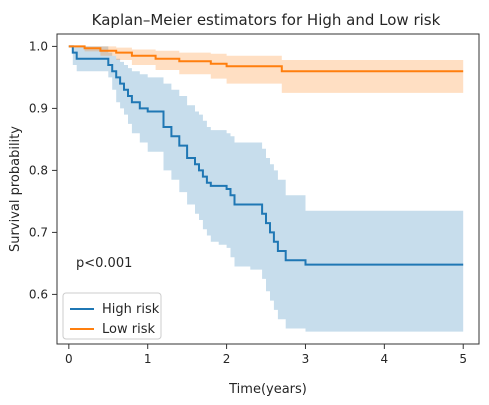 Image resolution: width=489 pixels, height=405 pixels. What do you see at coordinates (227, 359) in the screenshot?
I see `x-tick-label: 2` at bounding box center [227, 359].